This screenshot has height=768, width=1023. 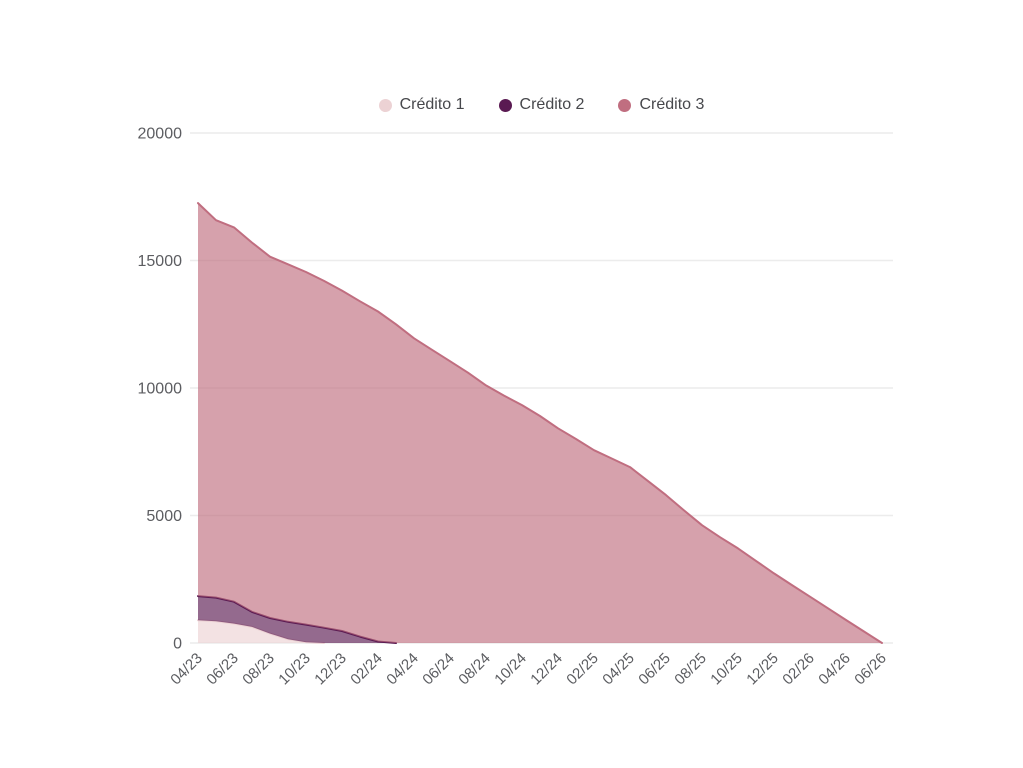 What do you see at coordinates (582, 669) in the screenshot?
I see `x-tick-label: 02/25` at bounding box center [582, 669].